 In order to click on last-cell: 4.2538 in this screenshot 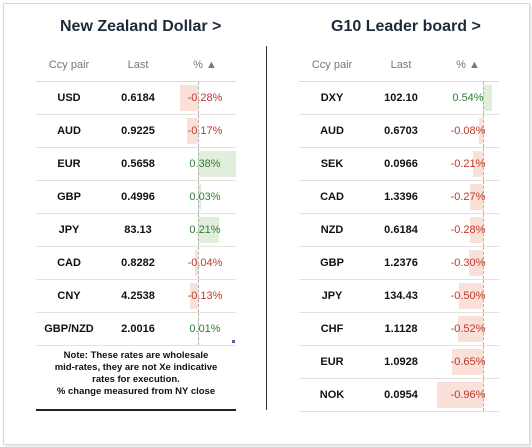, I will do `click(138, 296)`.